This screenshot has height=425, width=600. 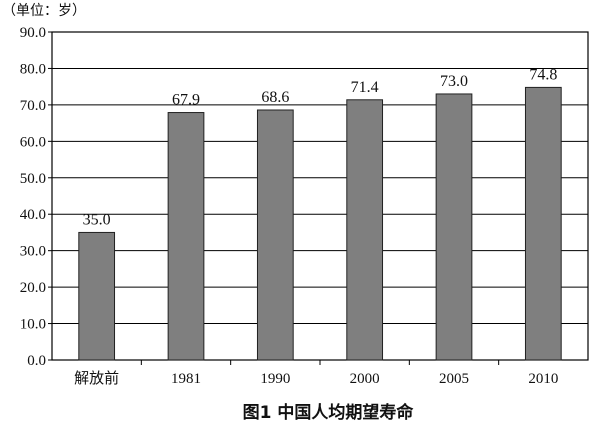 What do you see at coordinates (316, 378) in the screenshot?
I see `x-tick-labels: 解放前 1981 1990 2000 2005 2010` at bounding box center [316, 378].